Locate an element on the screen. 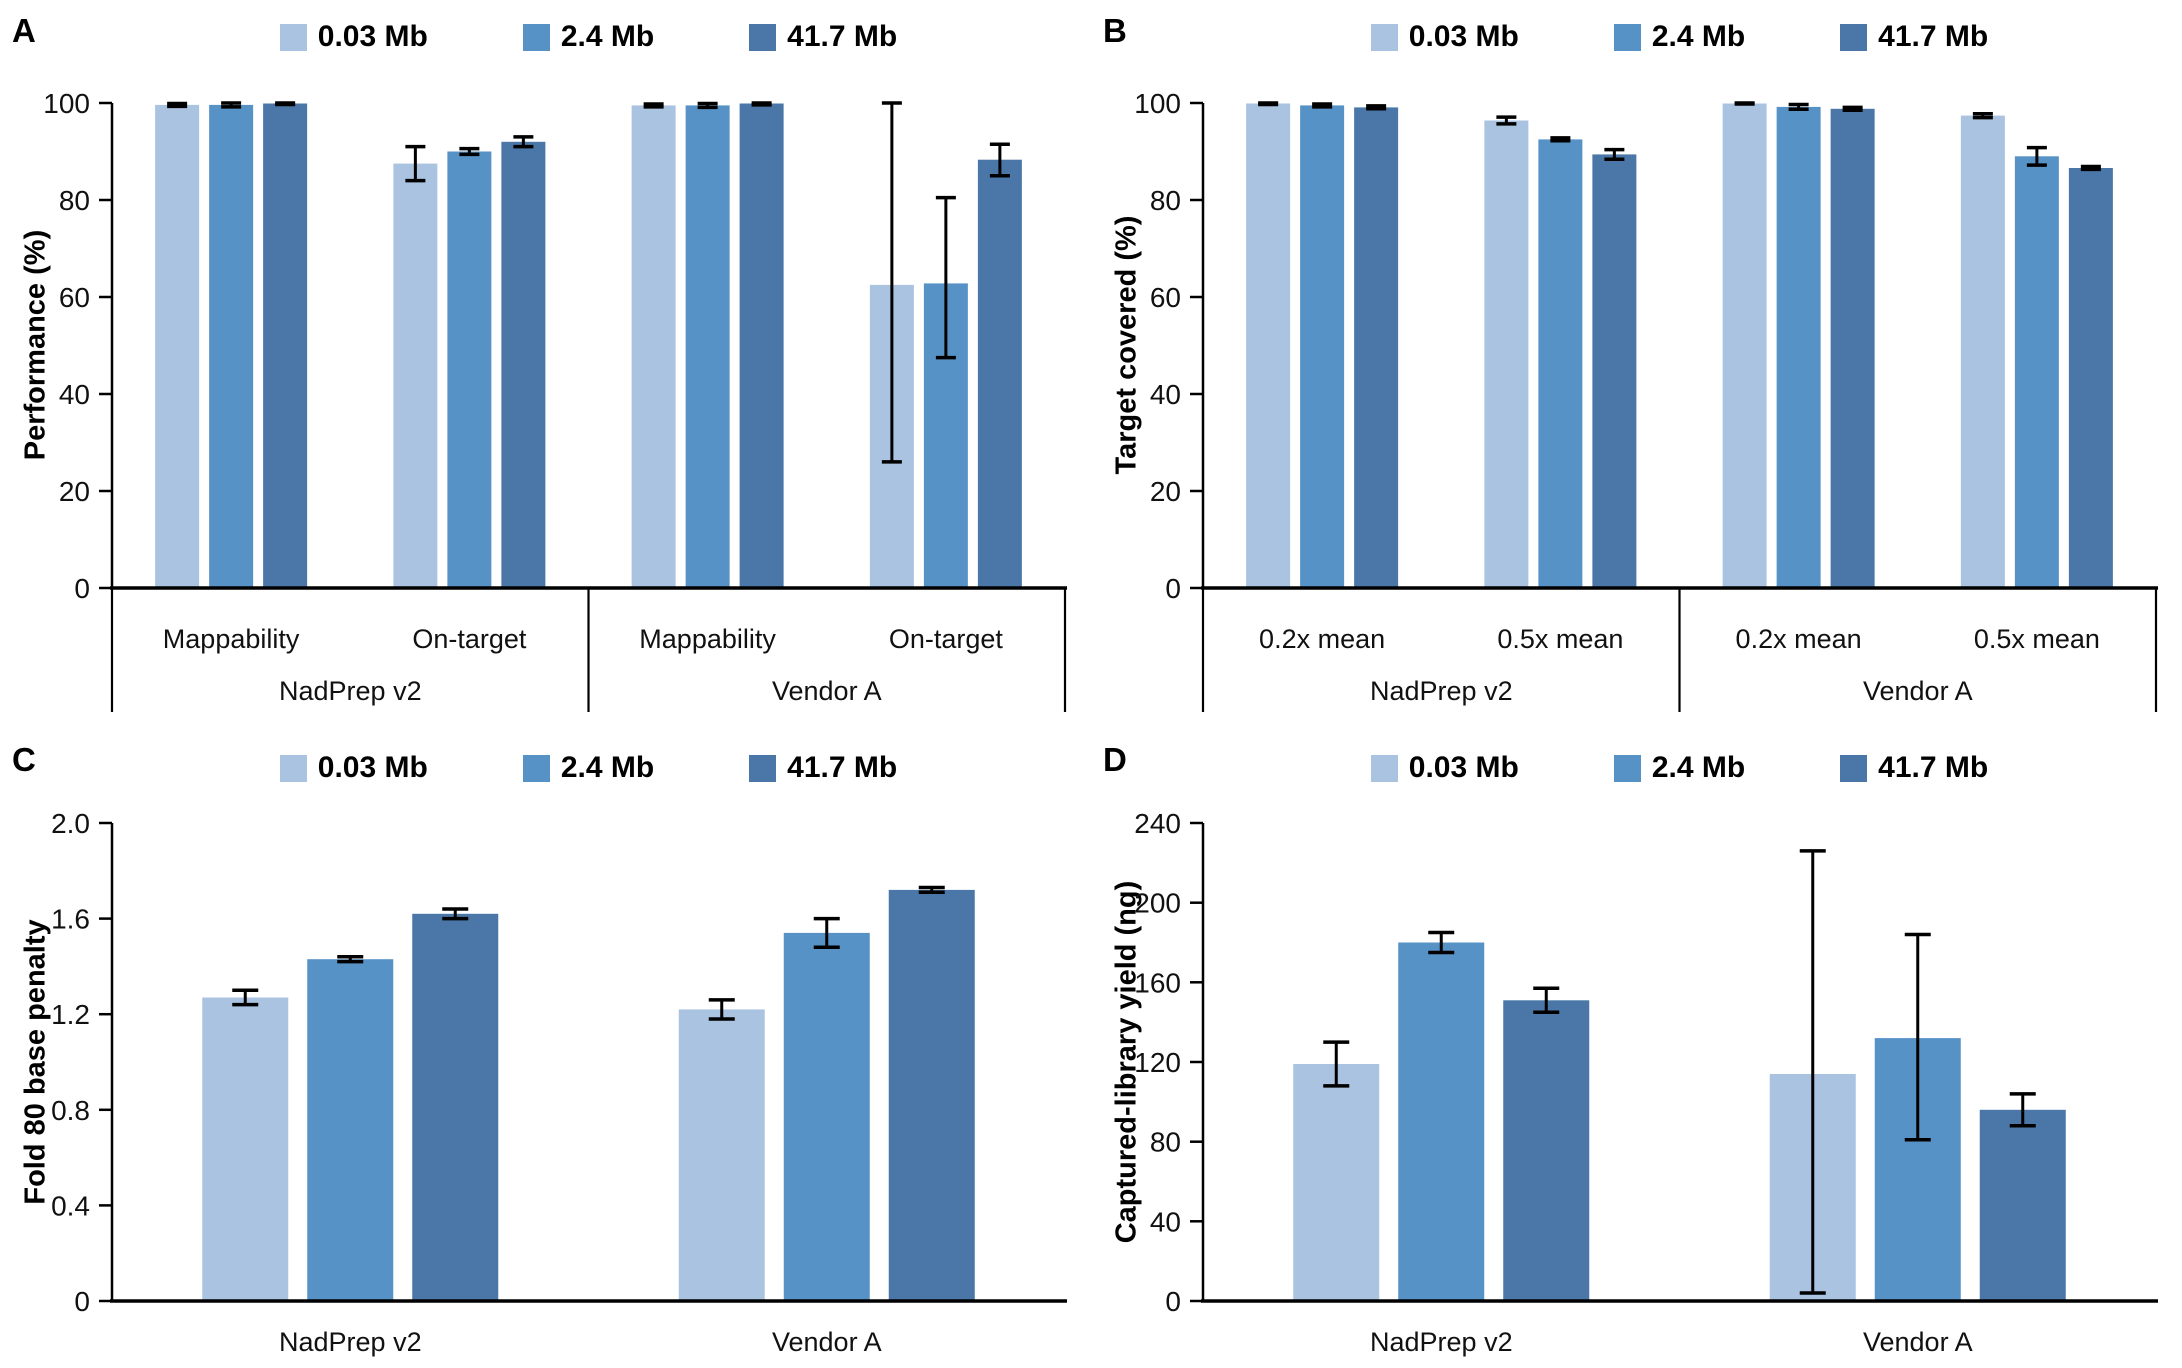 The image size is (2182, 1368). bar-B-NadPrep v2-0.5x mean-0.03 Mb is located at coordinates (1506, 354).